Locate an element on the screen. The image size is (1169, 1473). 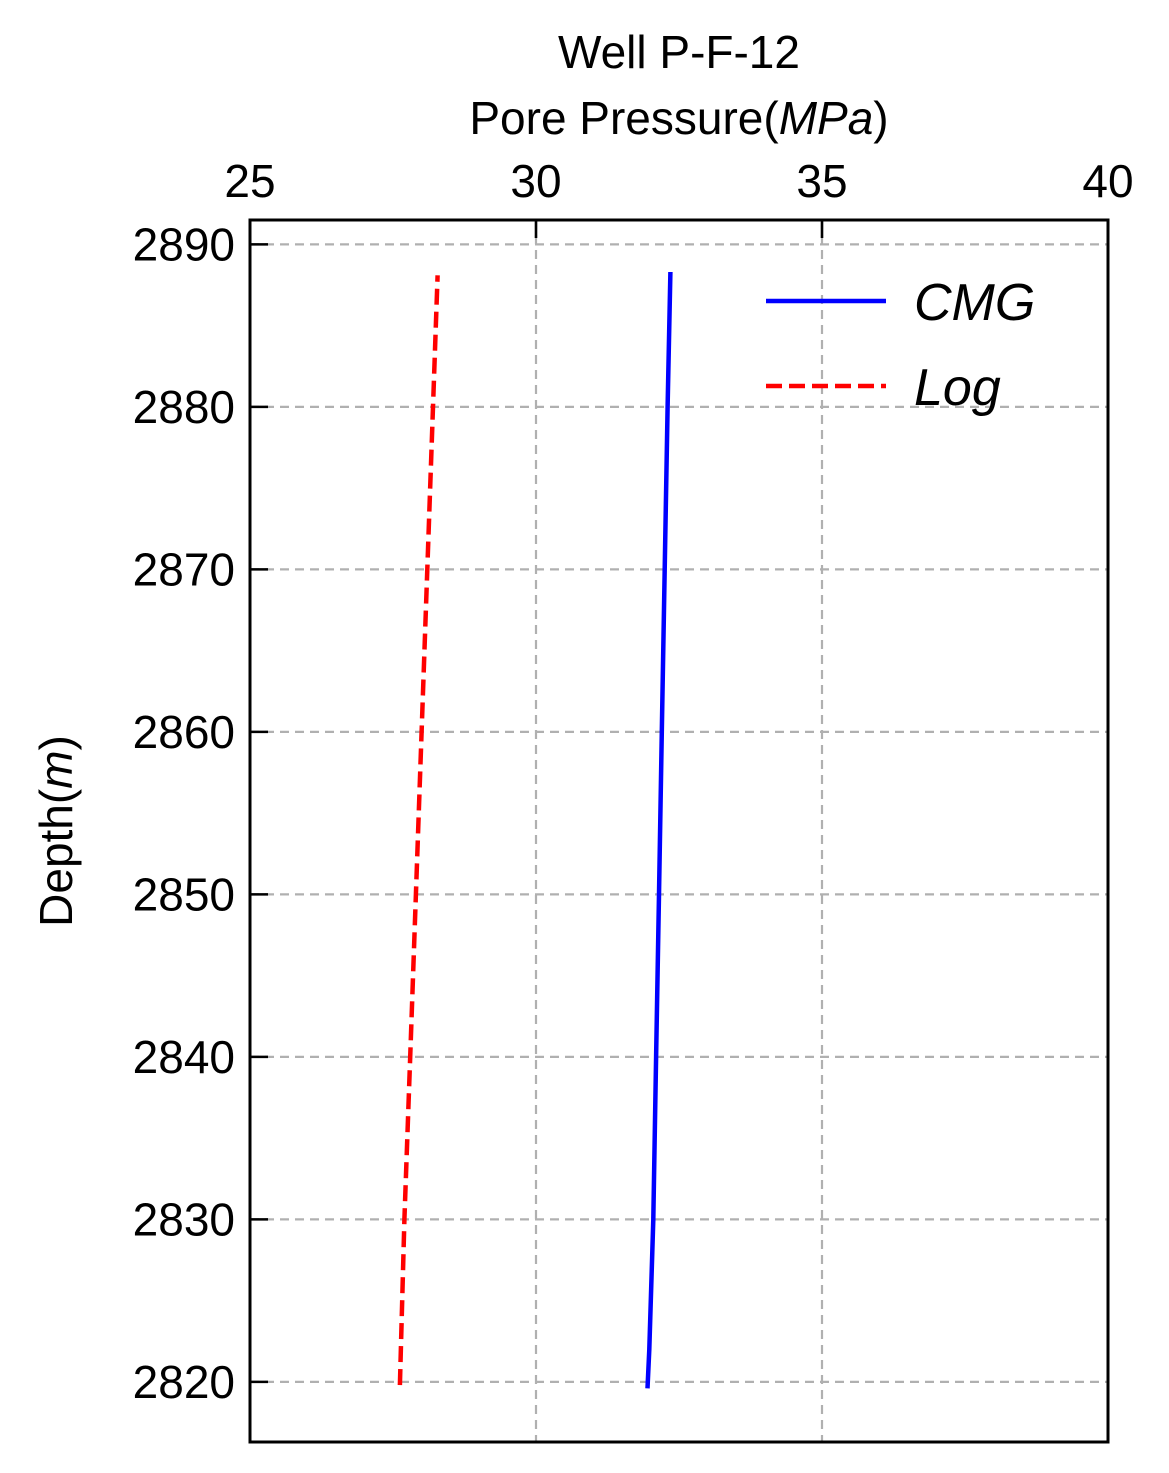
x-axis-title-close: ) is located at coordinates (880, 118).